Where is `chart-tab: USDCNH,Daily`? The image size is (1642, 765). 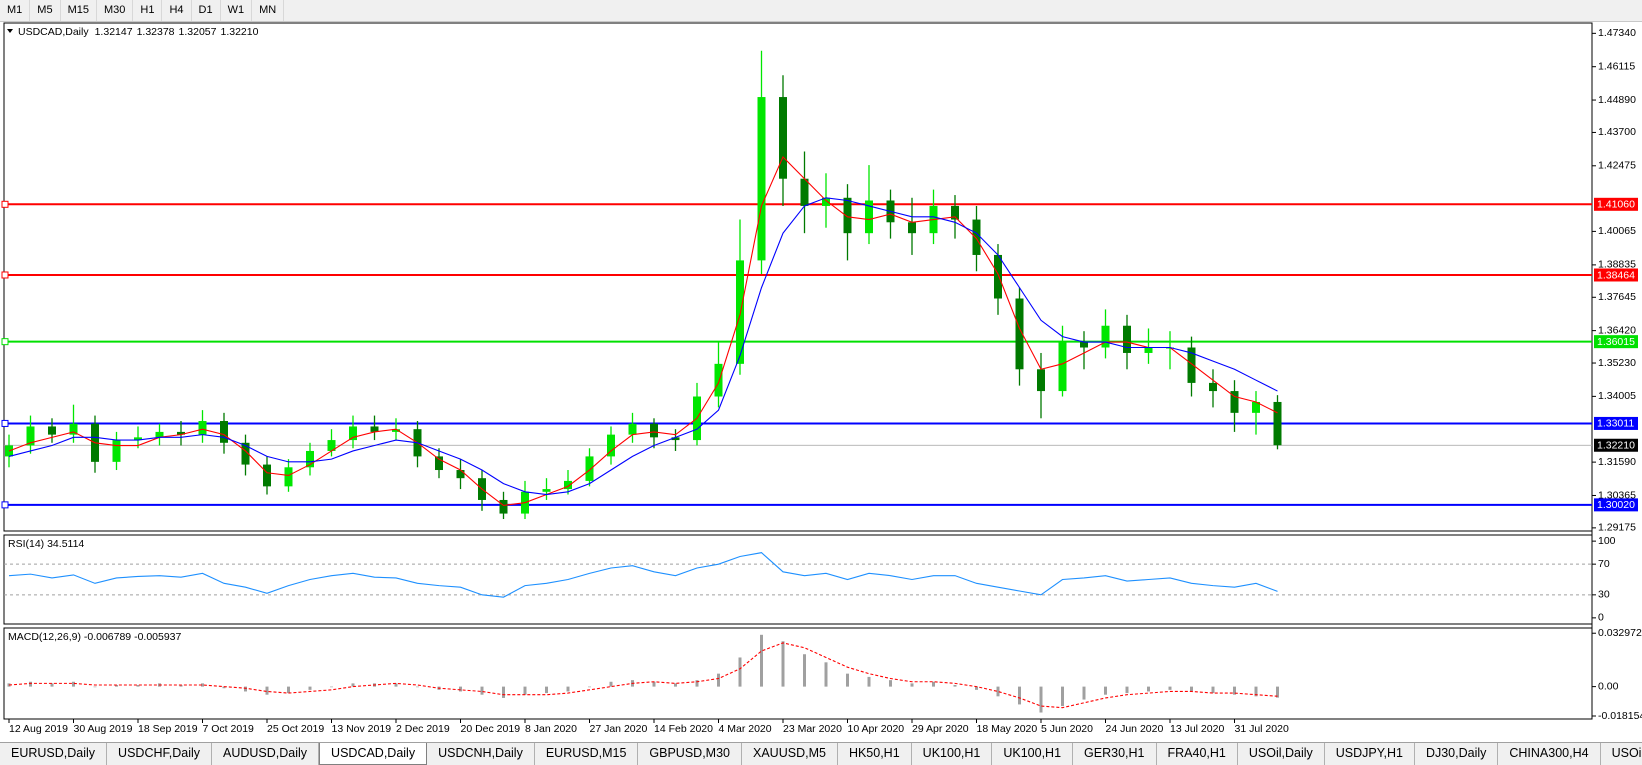 chart-tab: USDCNH,Daily is located at coordinates (481, 754).